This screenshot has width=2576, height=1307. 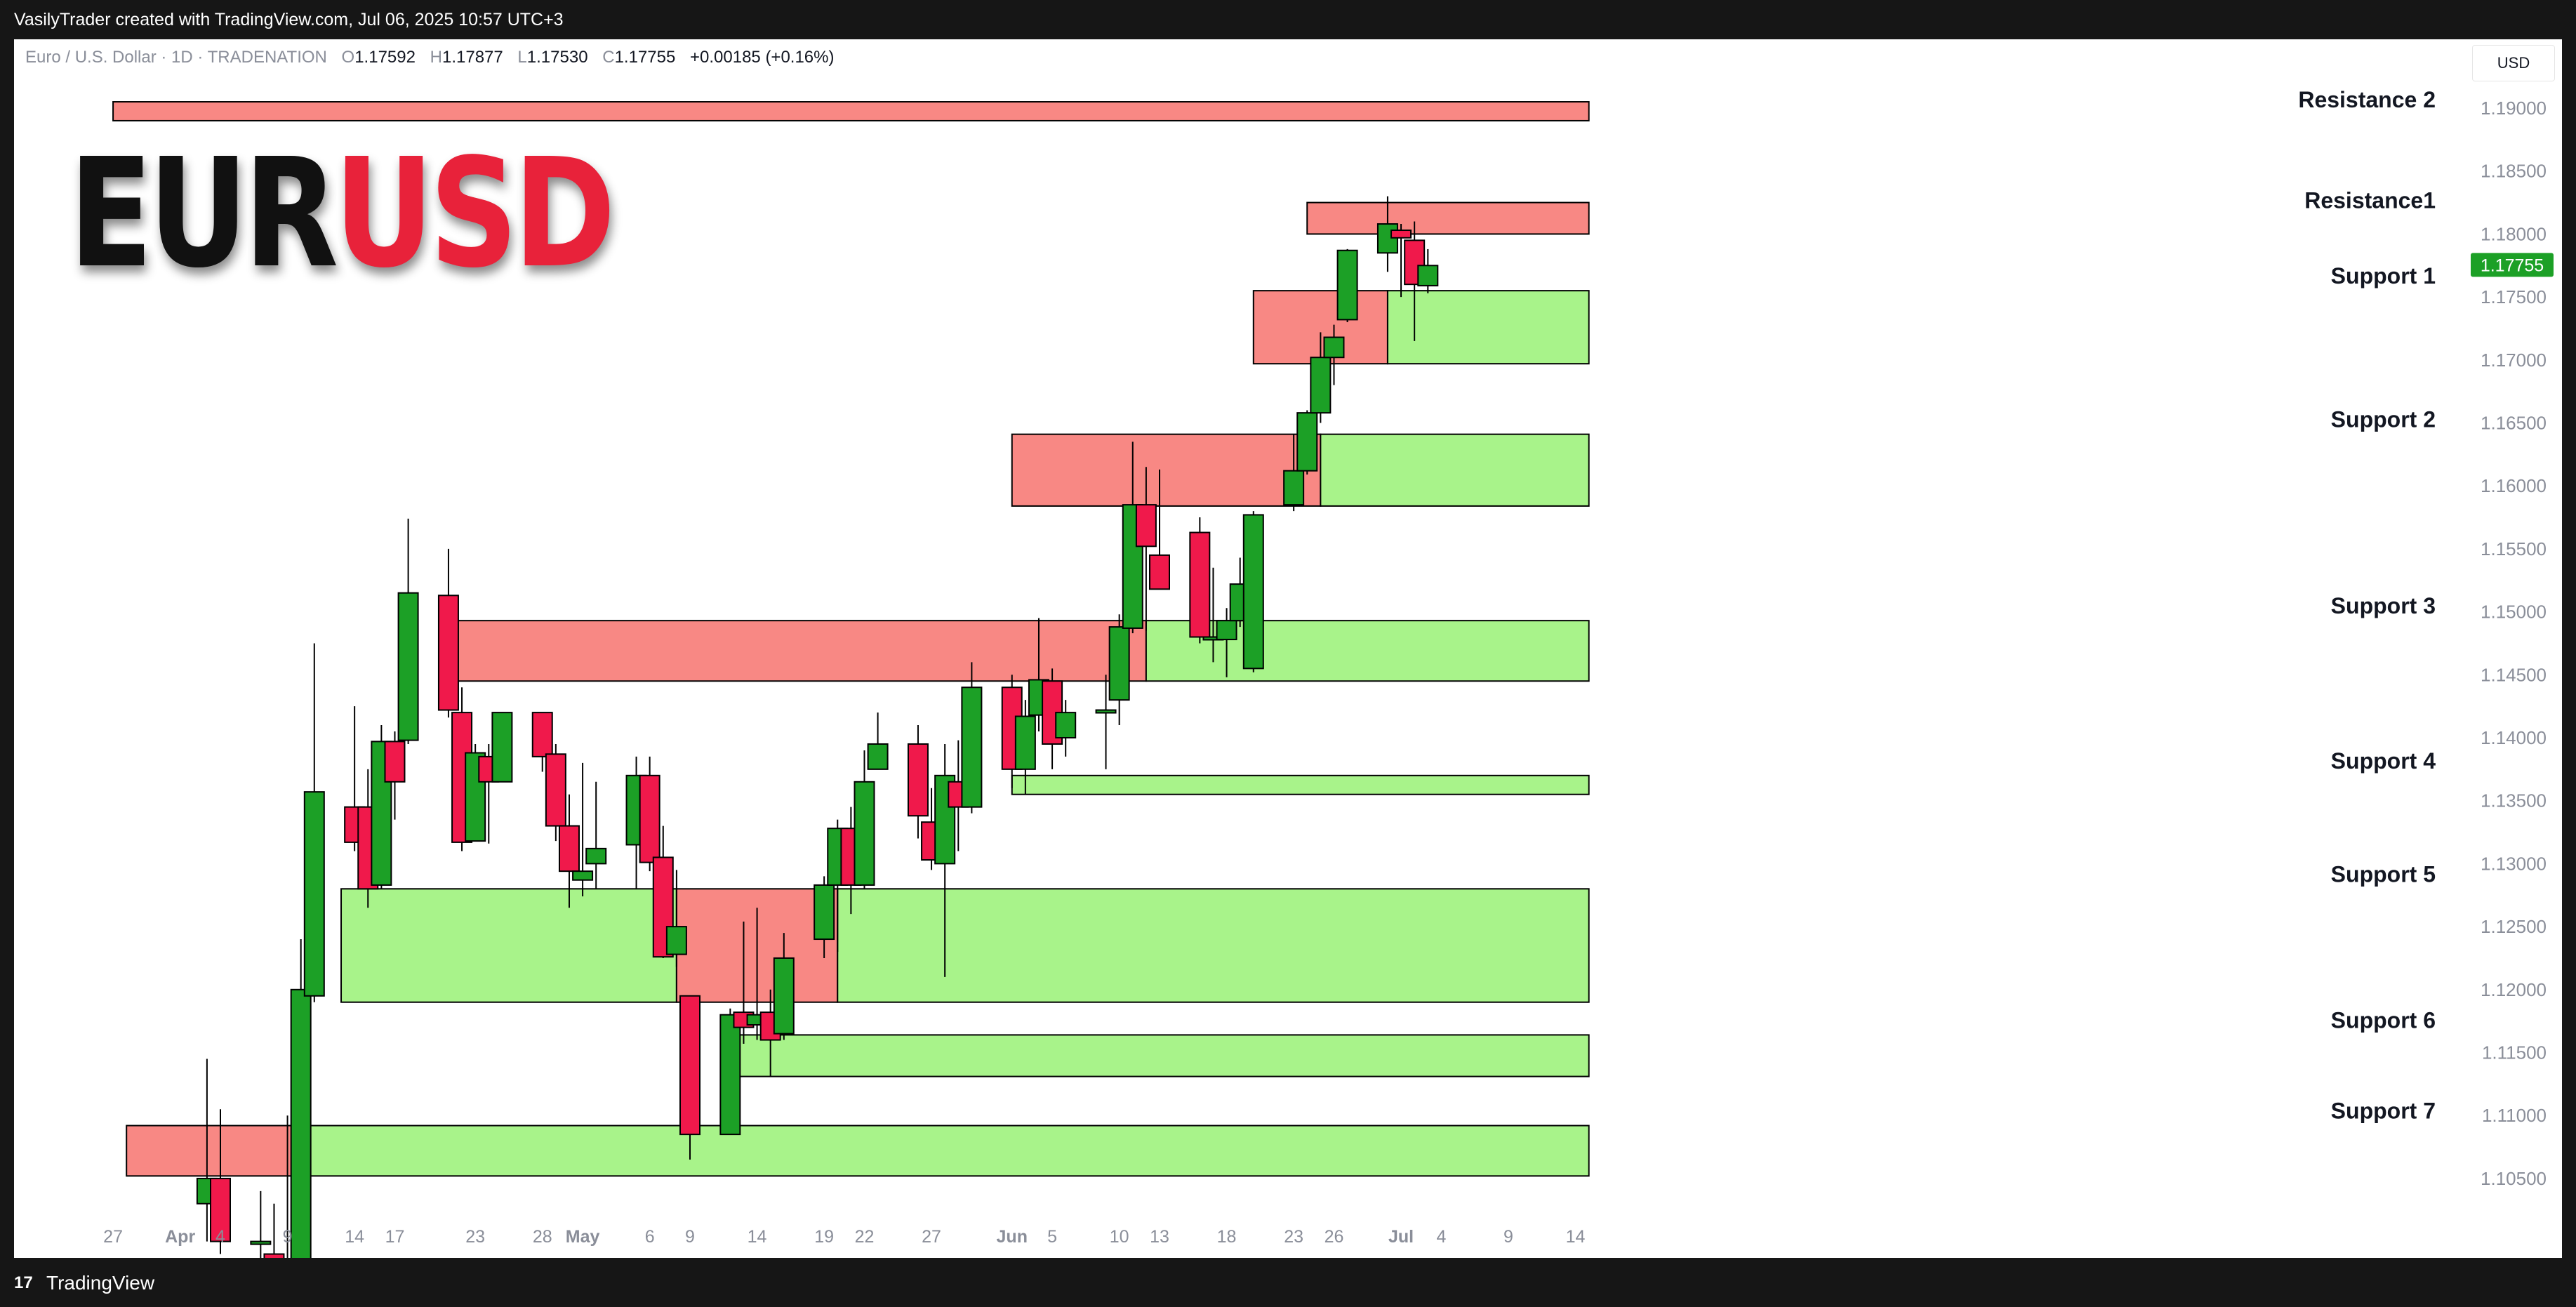 What do you see at coordinates (2367, 99) in the screenshot?
I see `zone-label: Resistance 2` at bounding box center [2367, 99].